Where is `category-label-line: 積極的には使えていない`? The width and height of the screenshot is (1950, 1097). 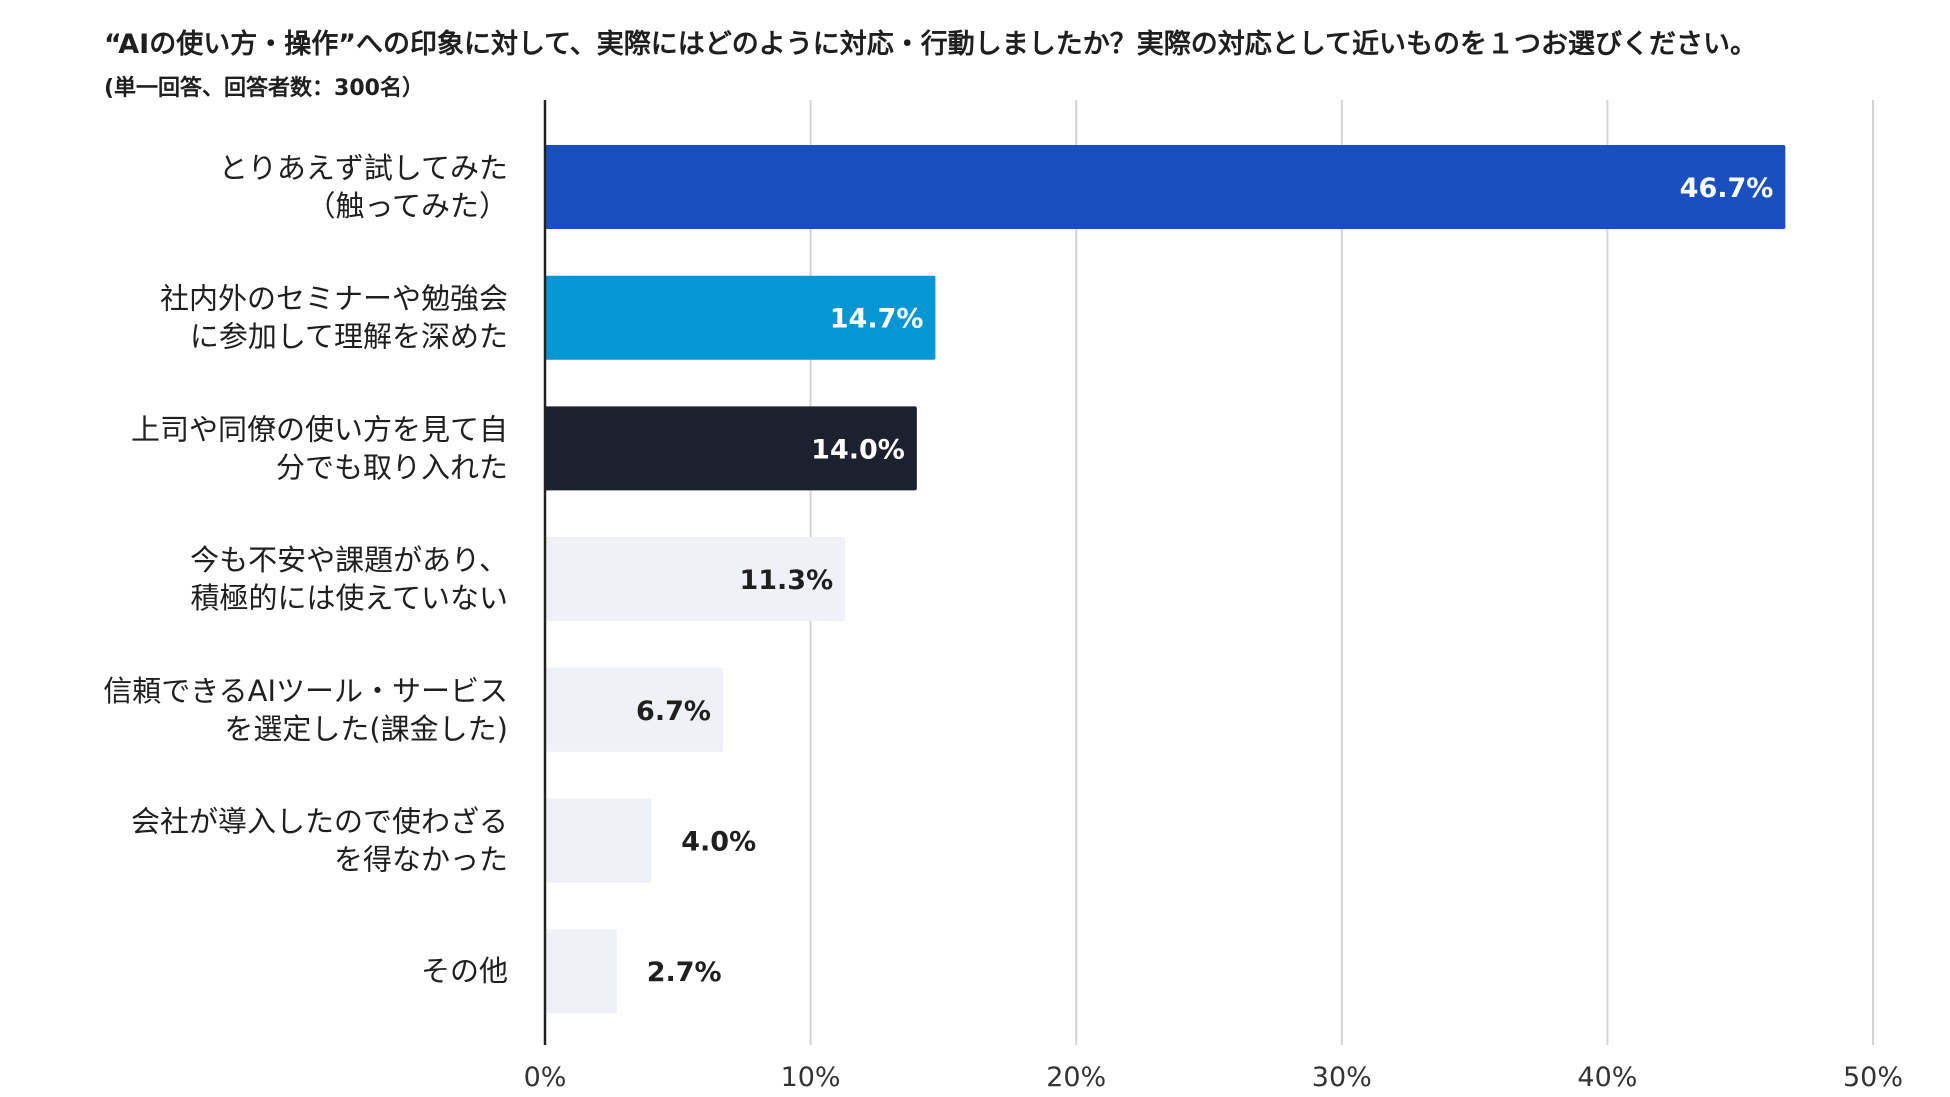
category-label-line: 積極的には使えていない is located at coordinates (349, 598).